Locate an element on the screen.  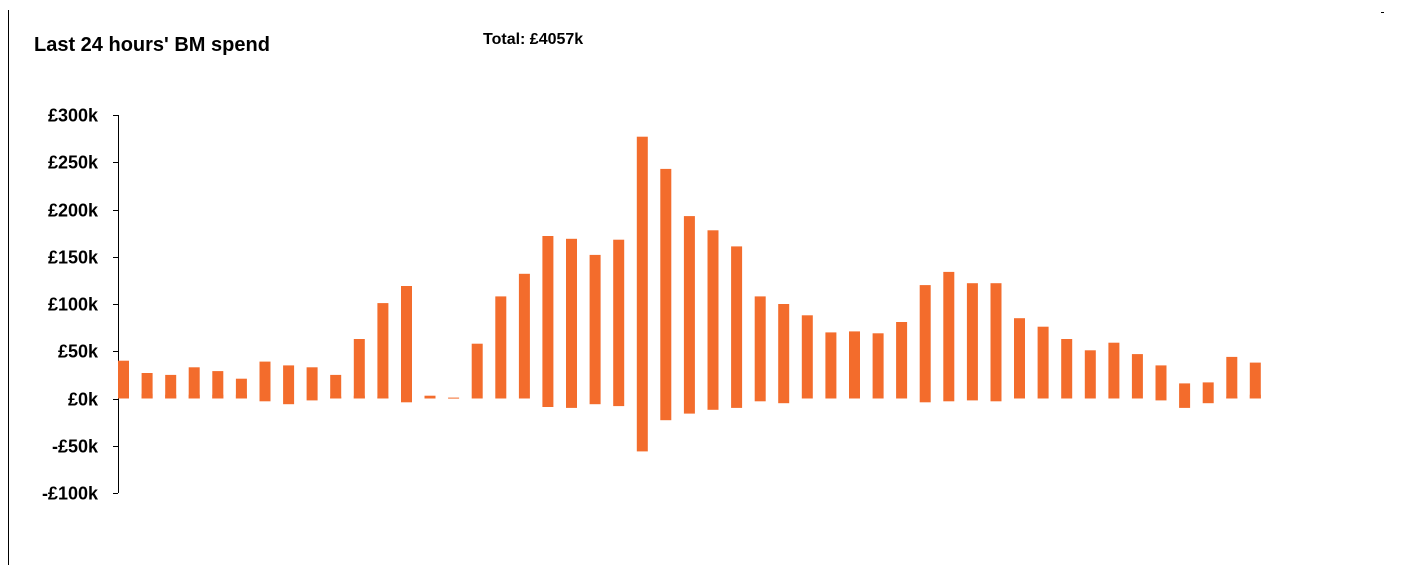
bar-s1-p3 is located at coordinates (171, 386).